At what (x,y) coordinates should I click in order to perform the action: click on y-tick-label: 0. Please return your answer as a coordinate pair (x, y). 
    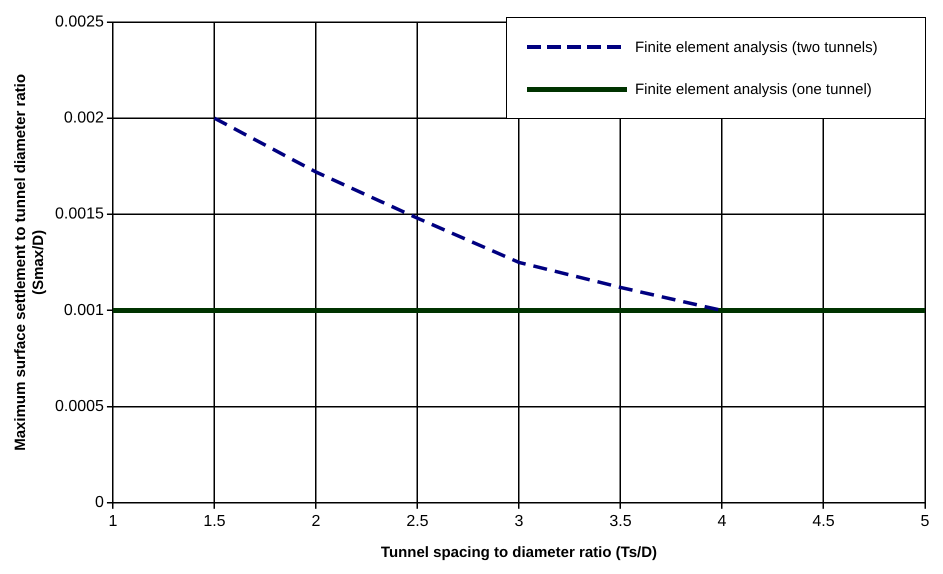
    Looking at the image, I should click on (99, 503).